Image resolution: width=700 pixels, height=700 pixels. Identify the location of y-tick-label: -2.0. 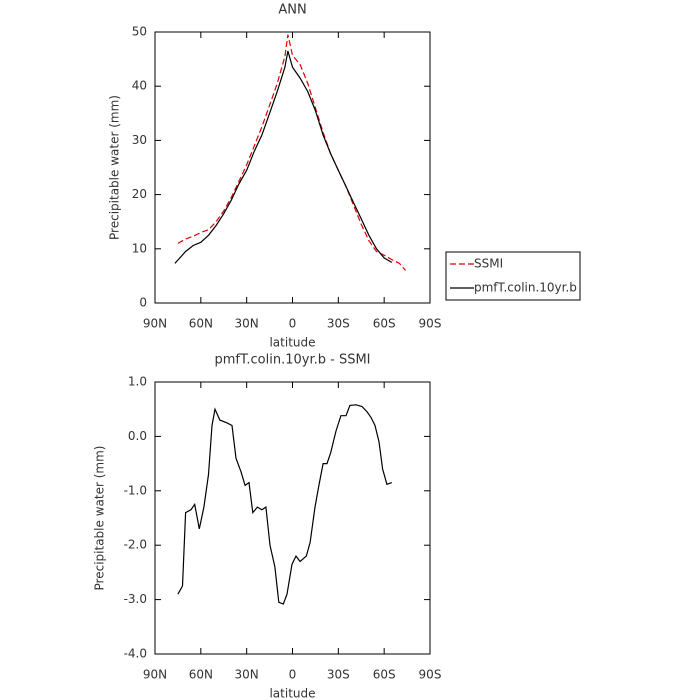
(135, 545).